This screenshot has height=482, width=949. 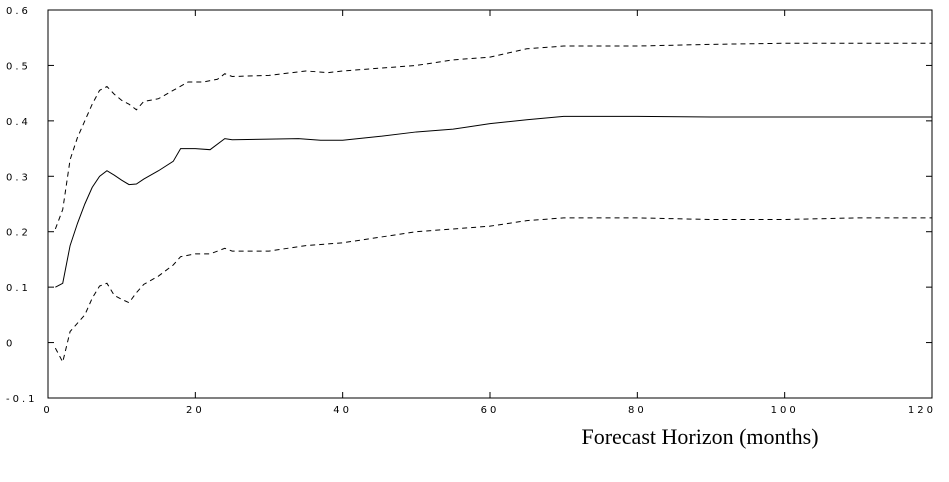 What do you see at coordinates (18, 11) in the screenshot?
I see `y-tick-label: 0.6` at bounding box center [18, 11].